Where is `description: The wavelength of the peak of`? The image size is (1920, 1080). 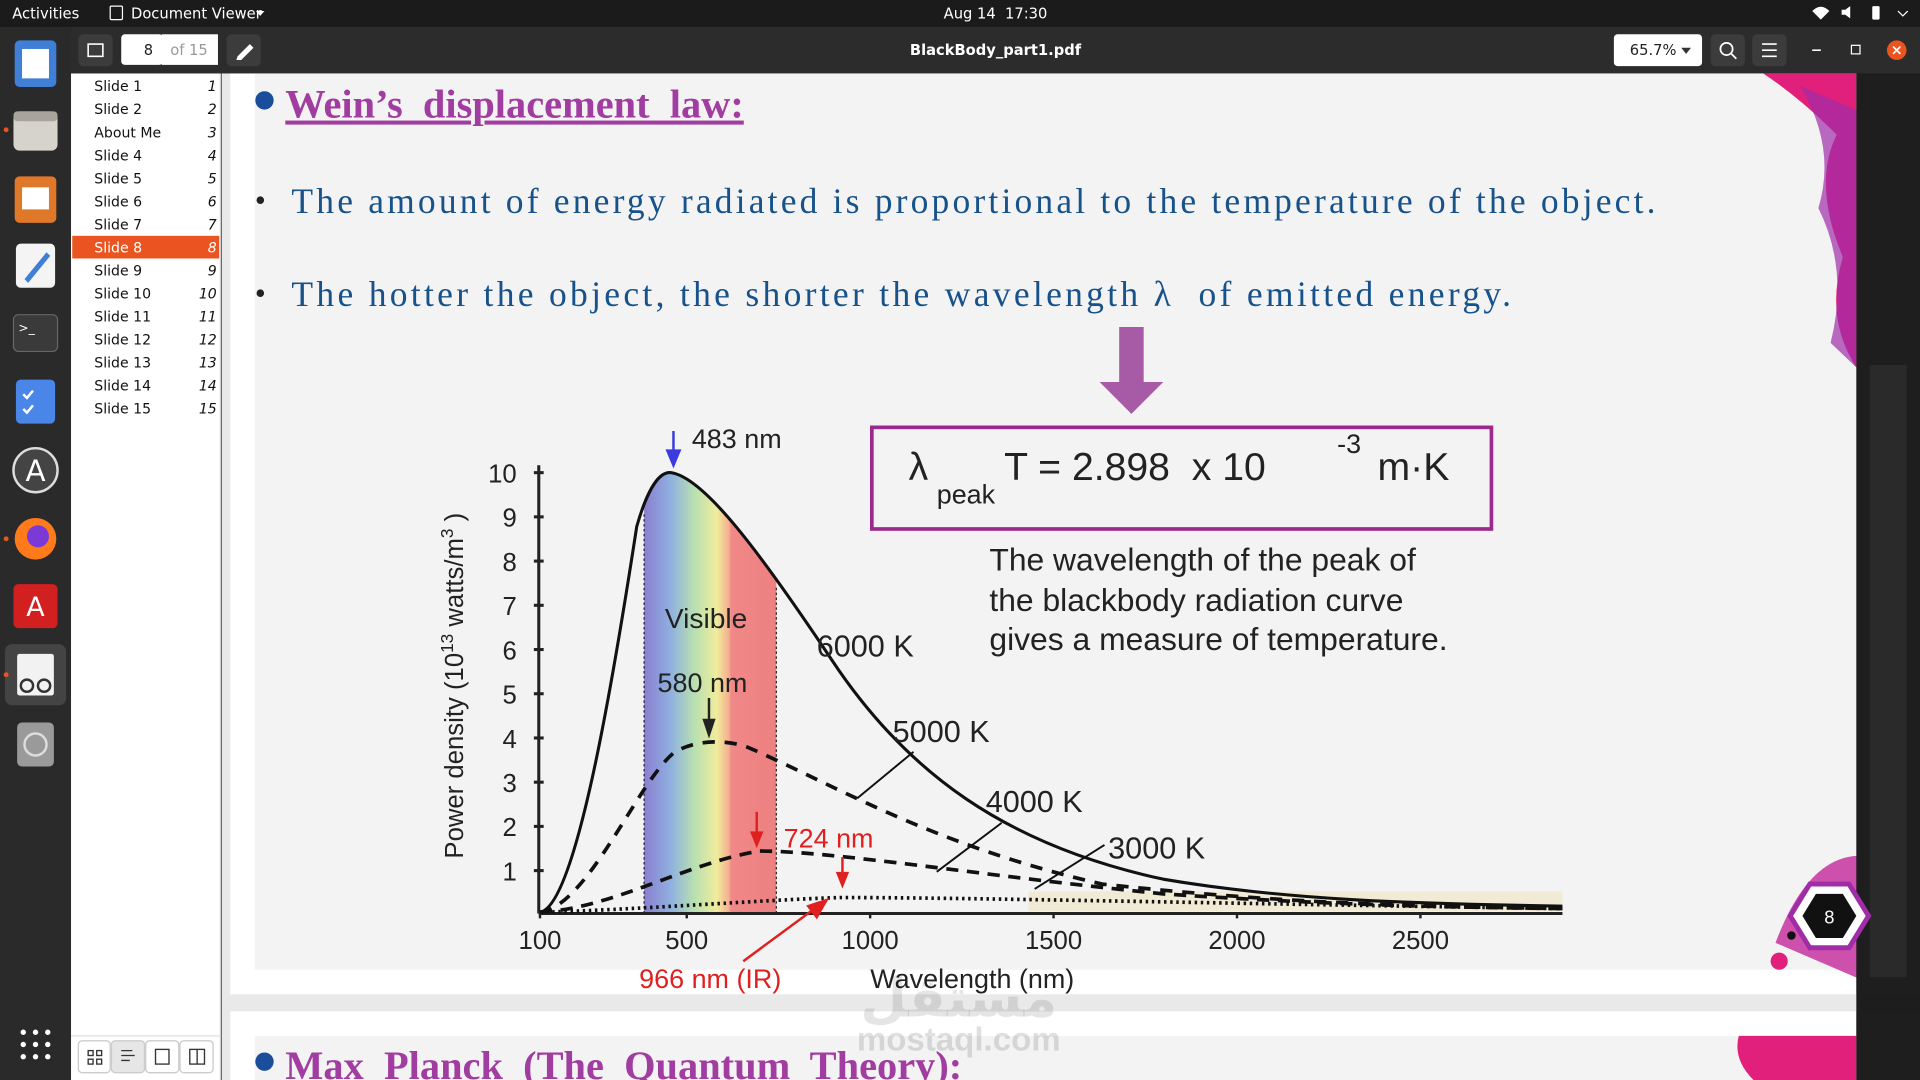
description: The wavelength of the peak of is located at coordinates (1202, 560).